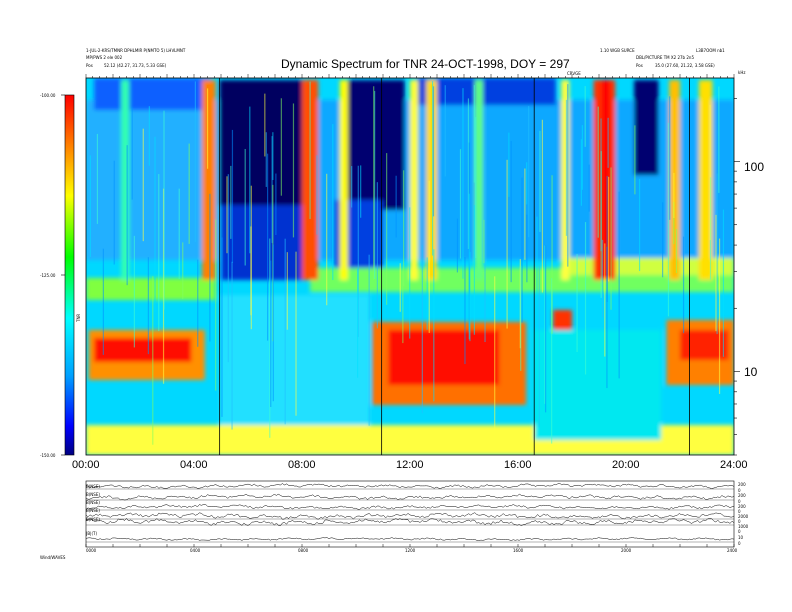  I want to click on ts-right-tick: 200, so click(742, 506).